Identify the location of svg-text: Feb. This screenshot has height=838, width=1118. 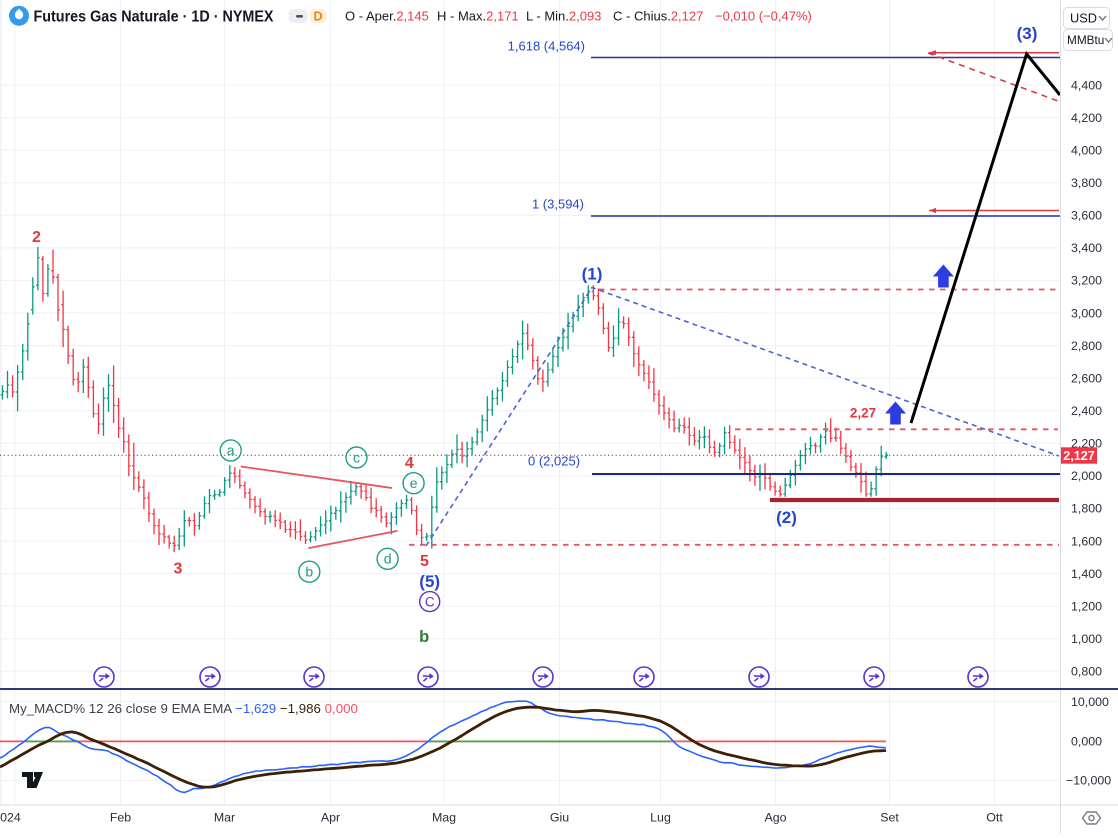
(120, 818).